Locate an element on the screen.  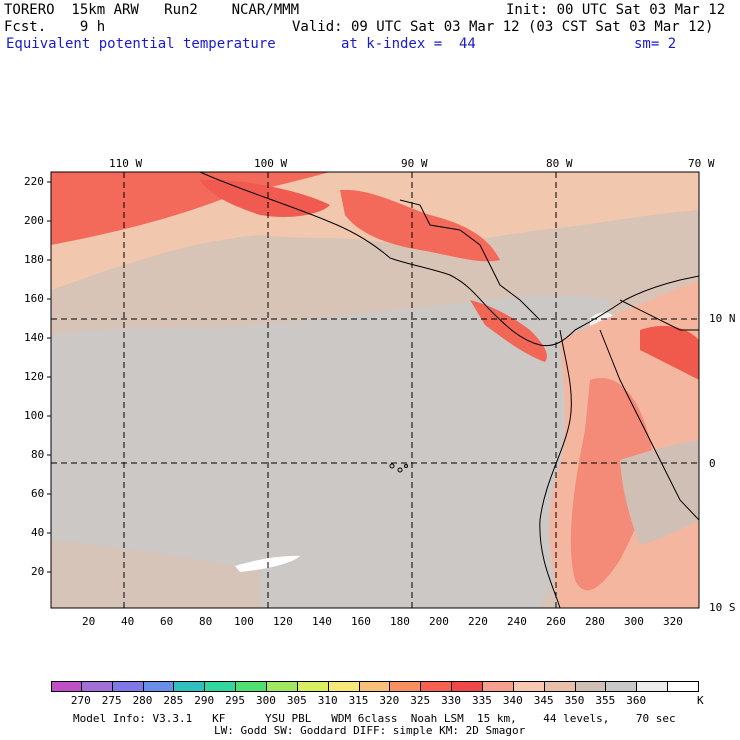
colorbar-label: 280 is located at coordinates (142, 700).